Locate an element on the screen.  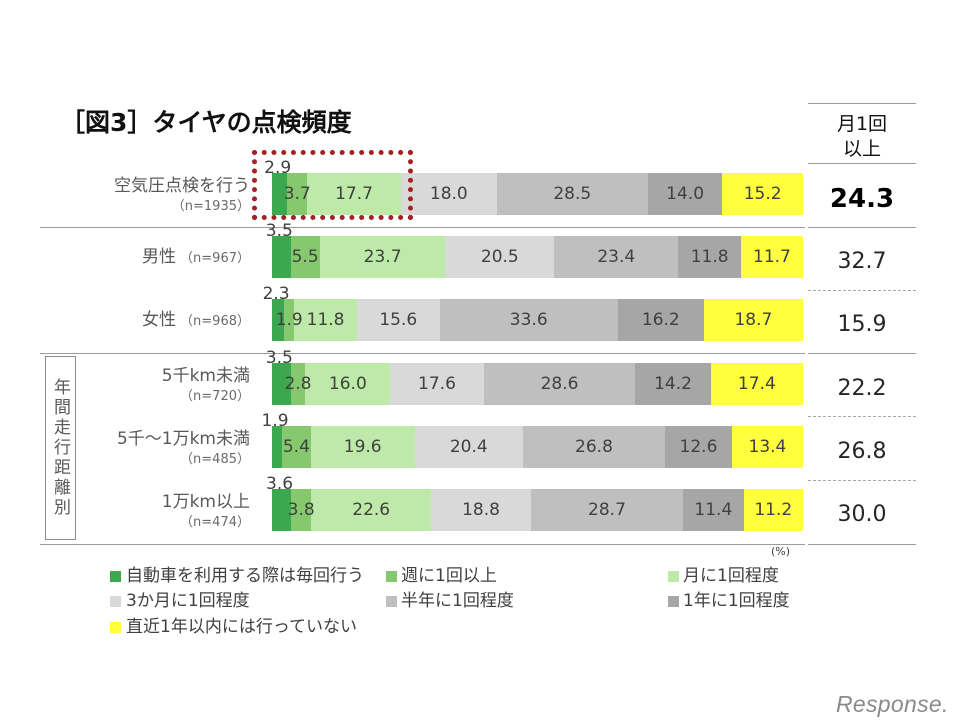
category-label-group: 1万km以上 （n=474） is located at coordinates (160, 512).